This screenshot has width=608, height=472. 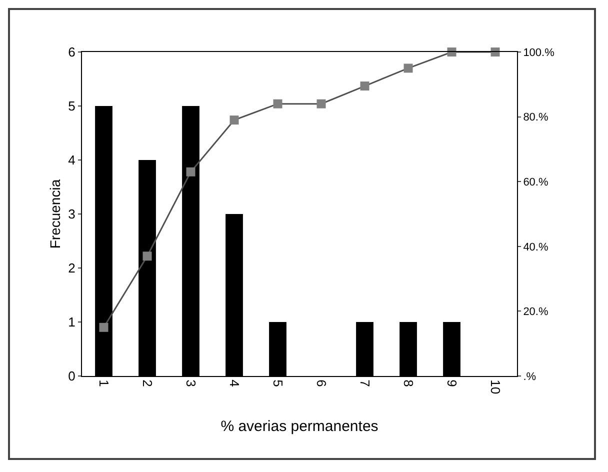 What do you see at coordinates (72, 322) in the screenshot?
I see `y-tick-label: 1` at bounding box center [72, 322].